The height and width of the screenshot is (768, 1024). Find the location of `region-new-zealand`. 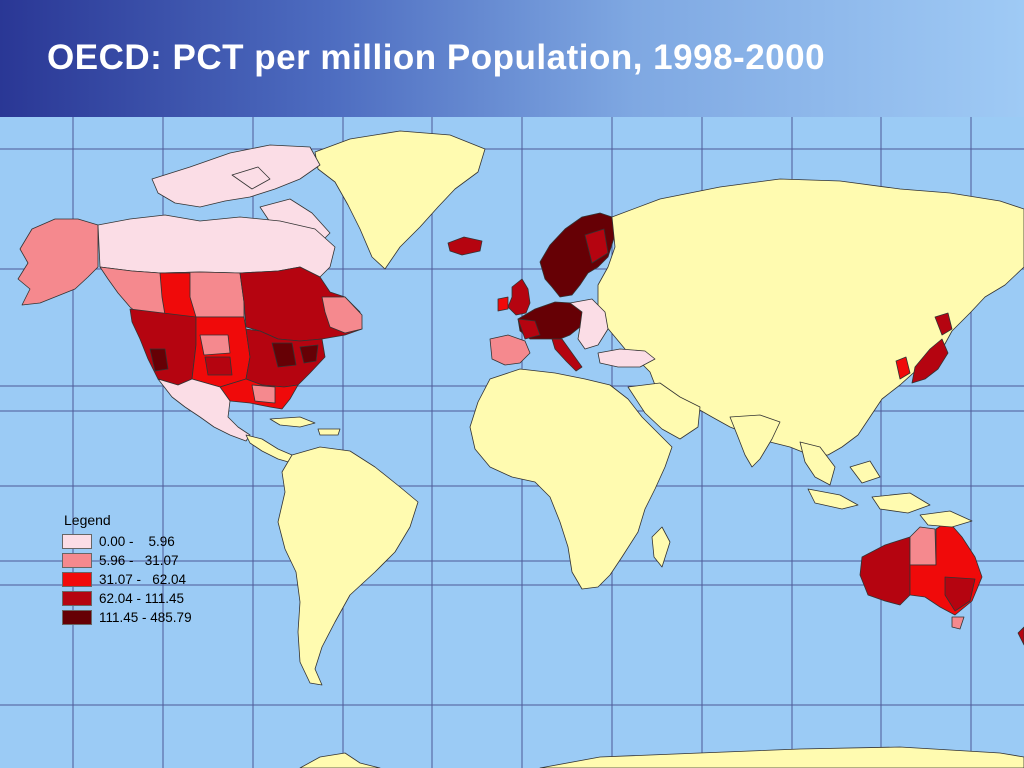

region-new-zealand is located at coordinates (1020, 636).